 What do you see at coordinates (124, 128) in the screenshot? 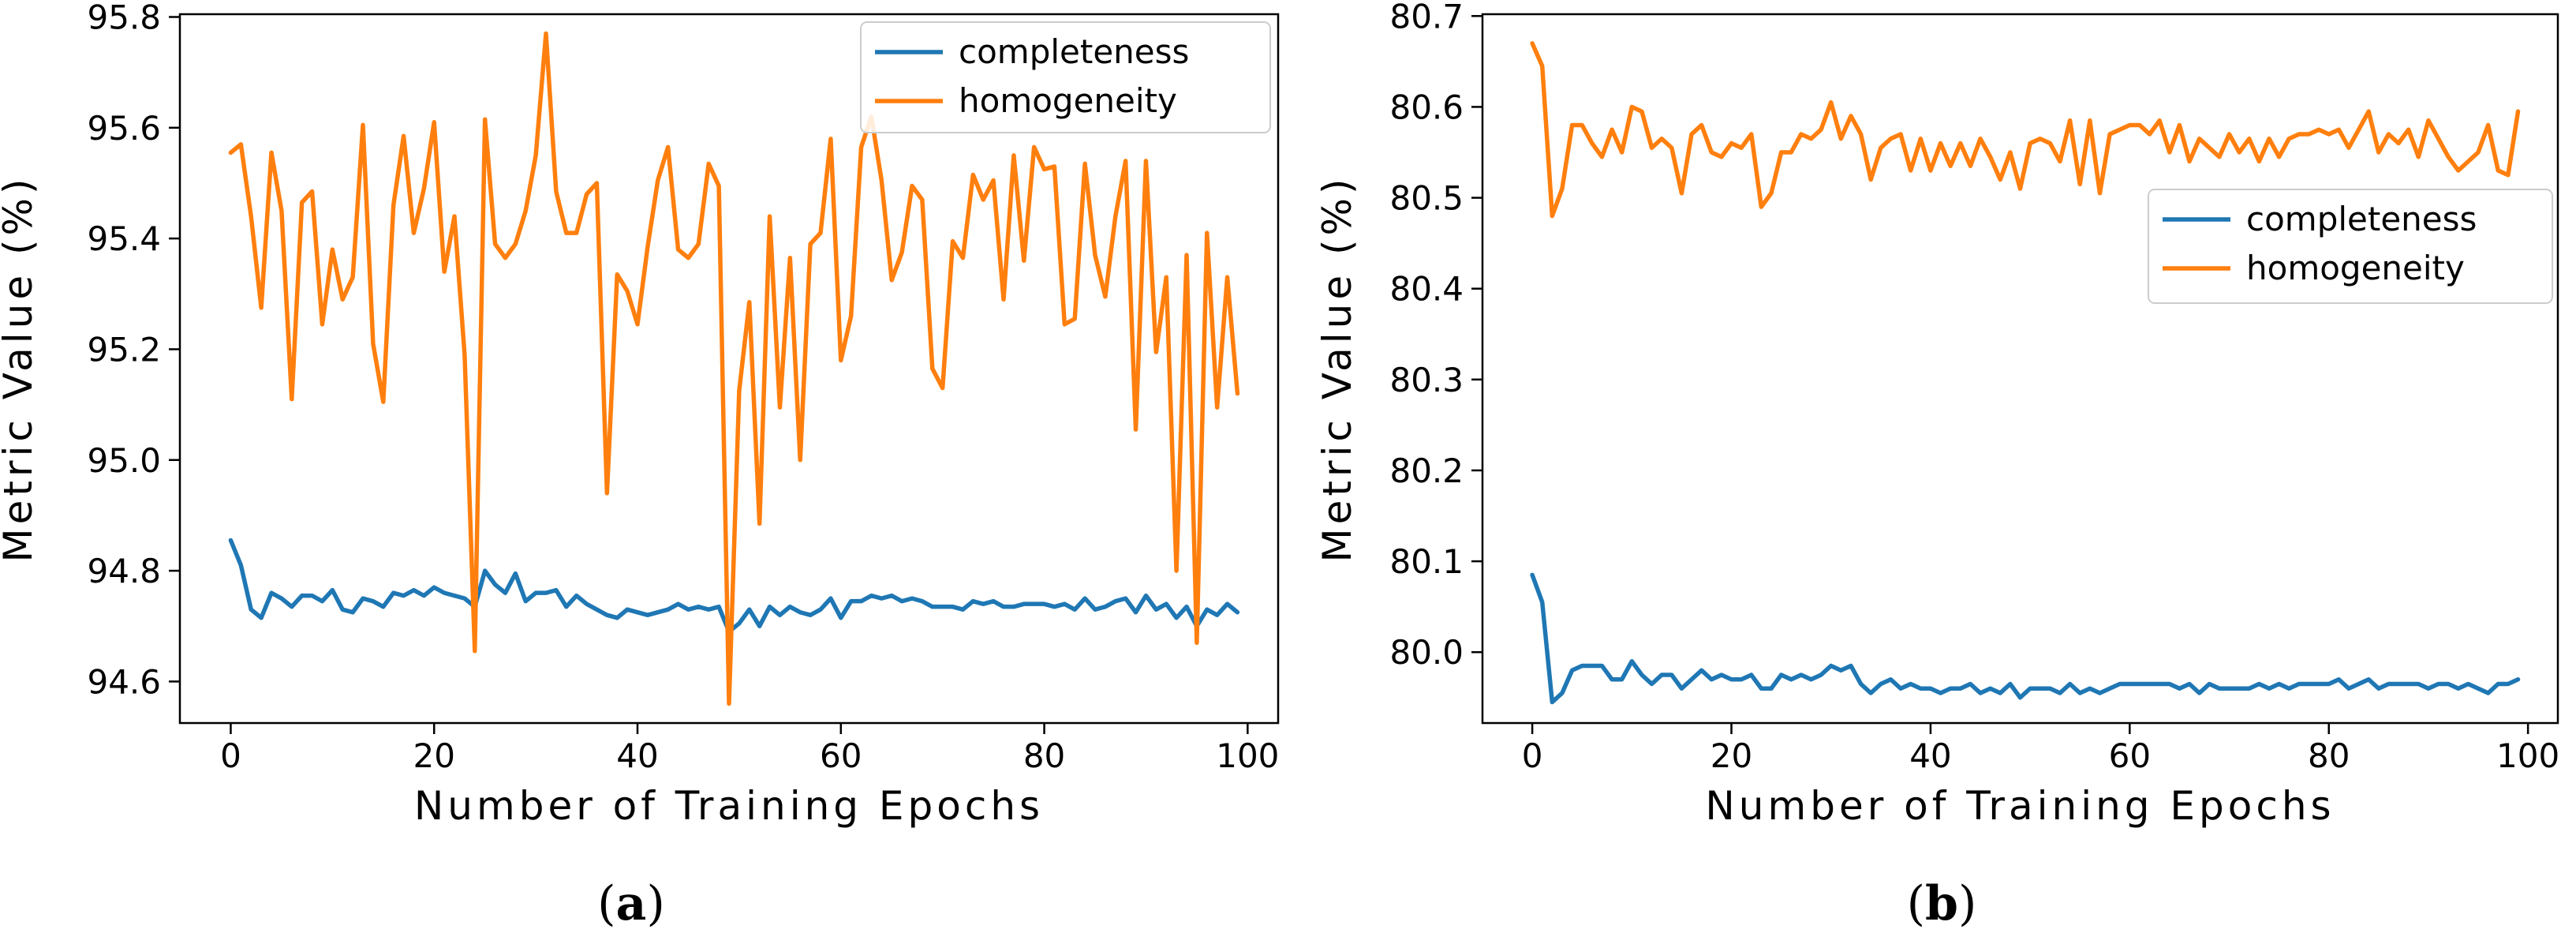
I see `y-tick-label: 95.6` at bounding box center [124, 128].